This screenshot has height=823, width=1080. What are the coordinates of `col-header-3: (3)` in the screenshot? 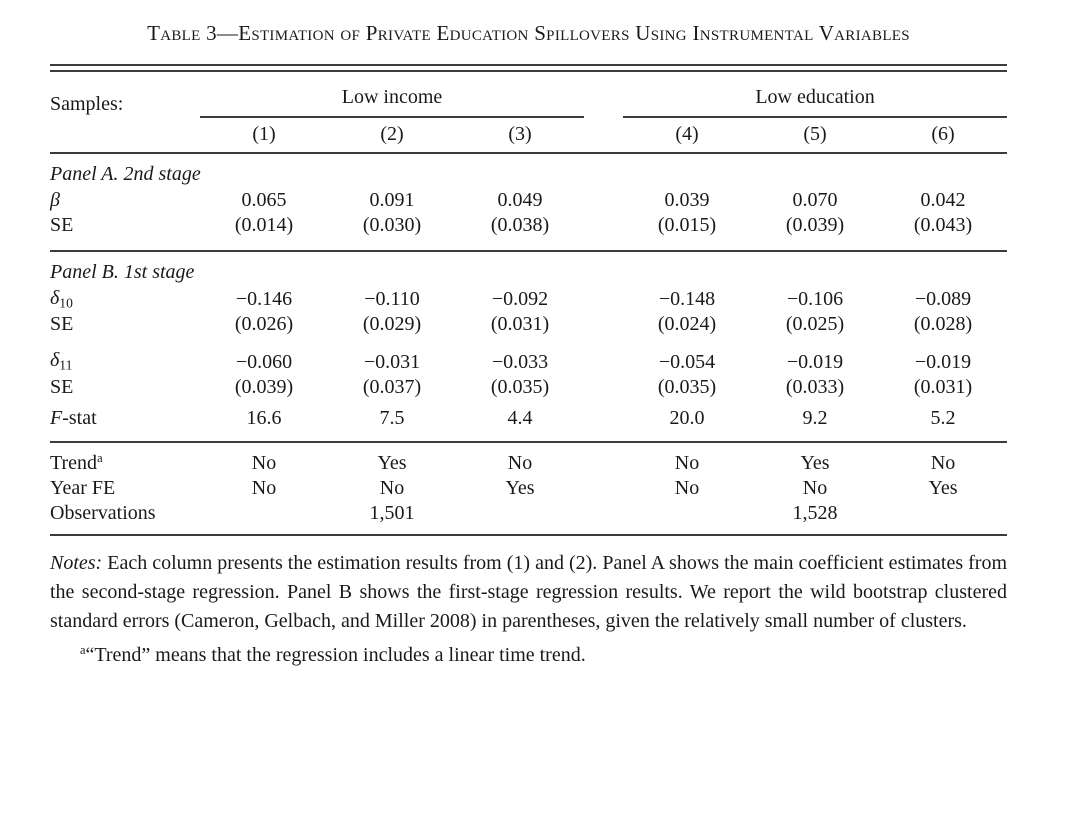 It's located at (520, 134).